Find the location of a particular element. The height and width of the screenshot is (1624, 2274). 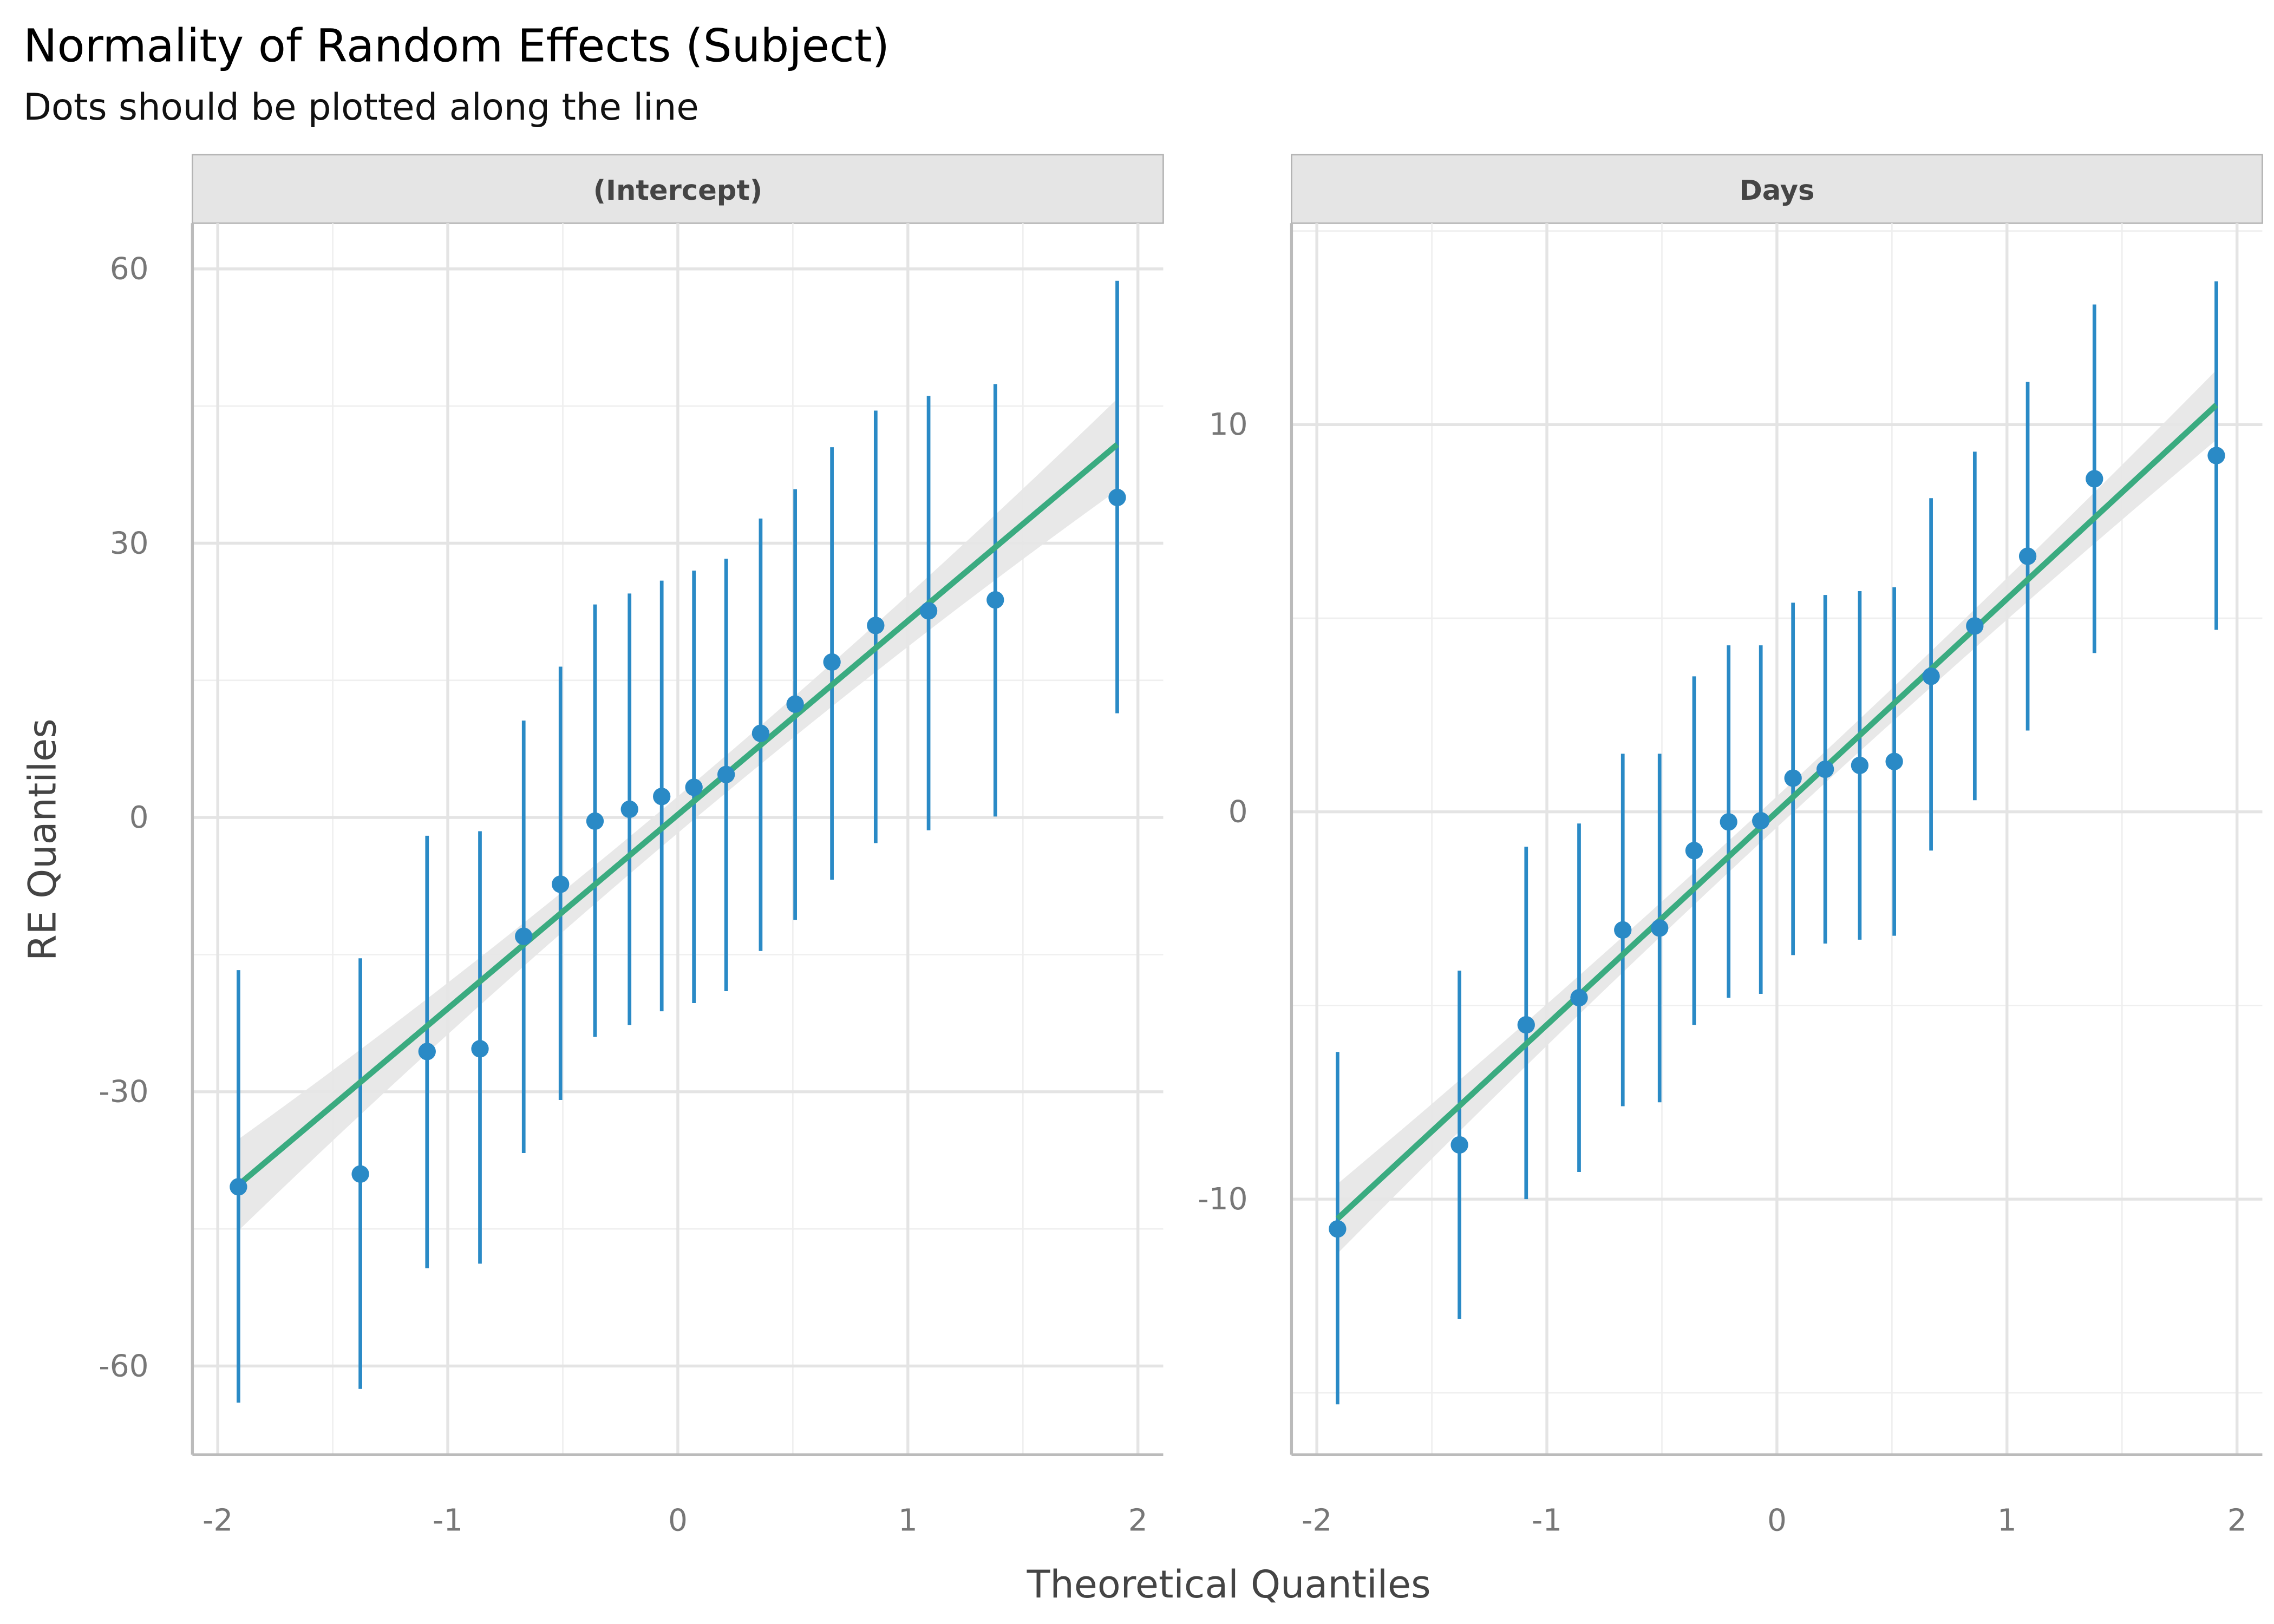

y-tick-label: -60 is located at coordinates (124, 1366).